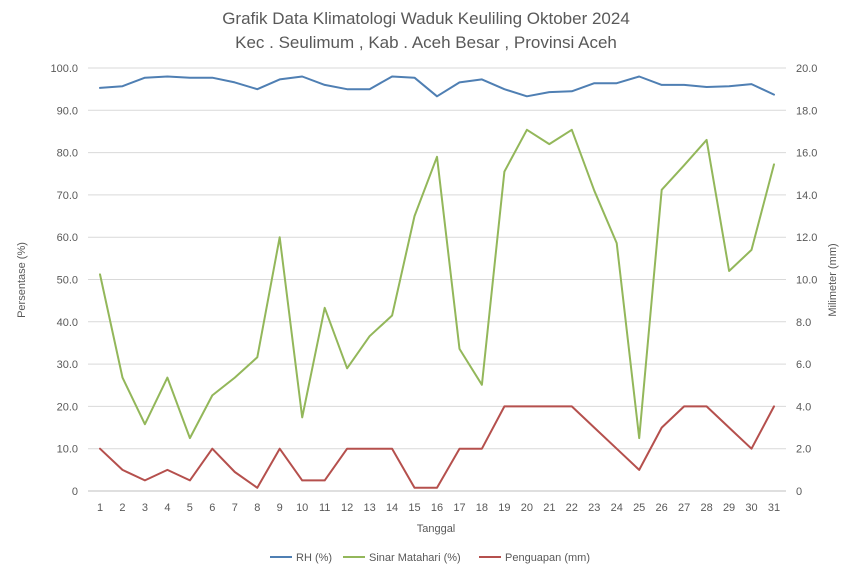 The image size is (852, 575). Describe the element at coordinates (122, 508) in the screenshot. I see `x-tick-label: 2` at that location.